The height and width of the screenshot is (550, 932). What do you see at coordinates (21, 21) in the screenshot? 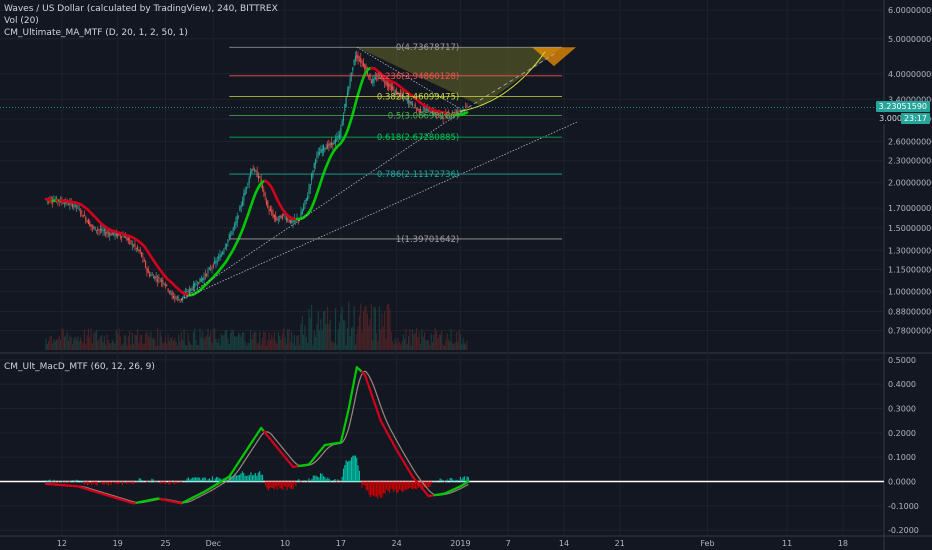
I see `volume-legend: Vol (20)` at bounding box center [21, 21].